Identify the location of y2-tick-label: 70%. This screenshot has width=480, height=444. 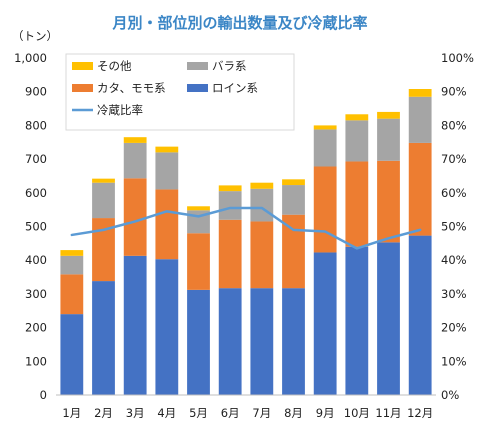
(454, 159).